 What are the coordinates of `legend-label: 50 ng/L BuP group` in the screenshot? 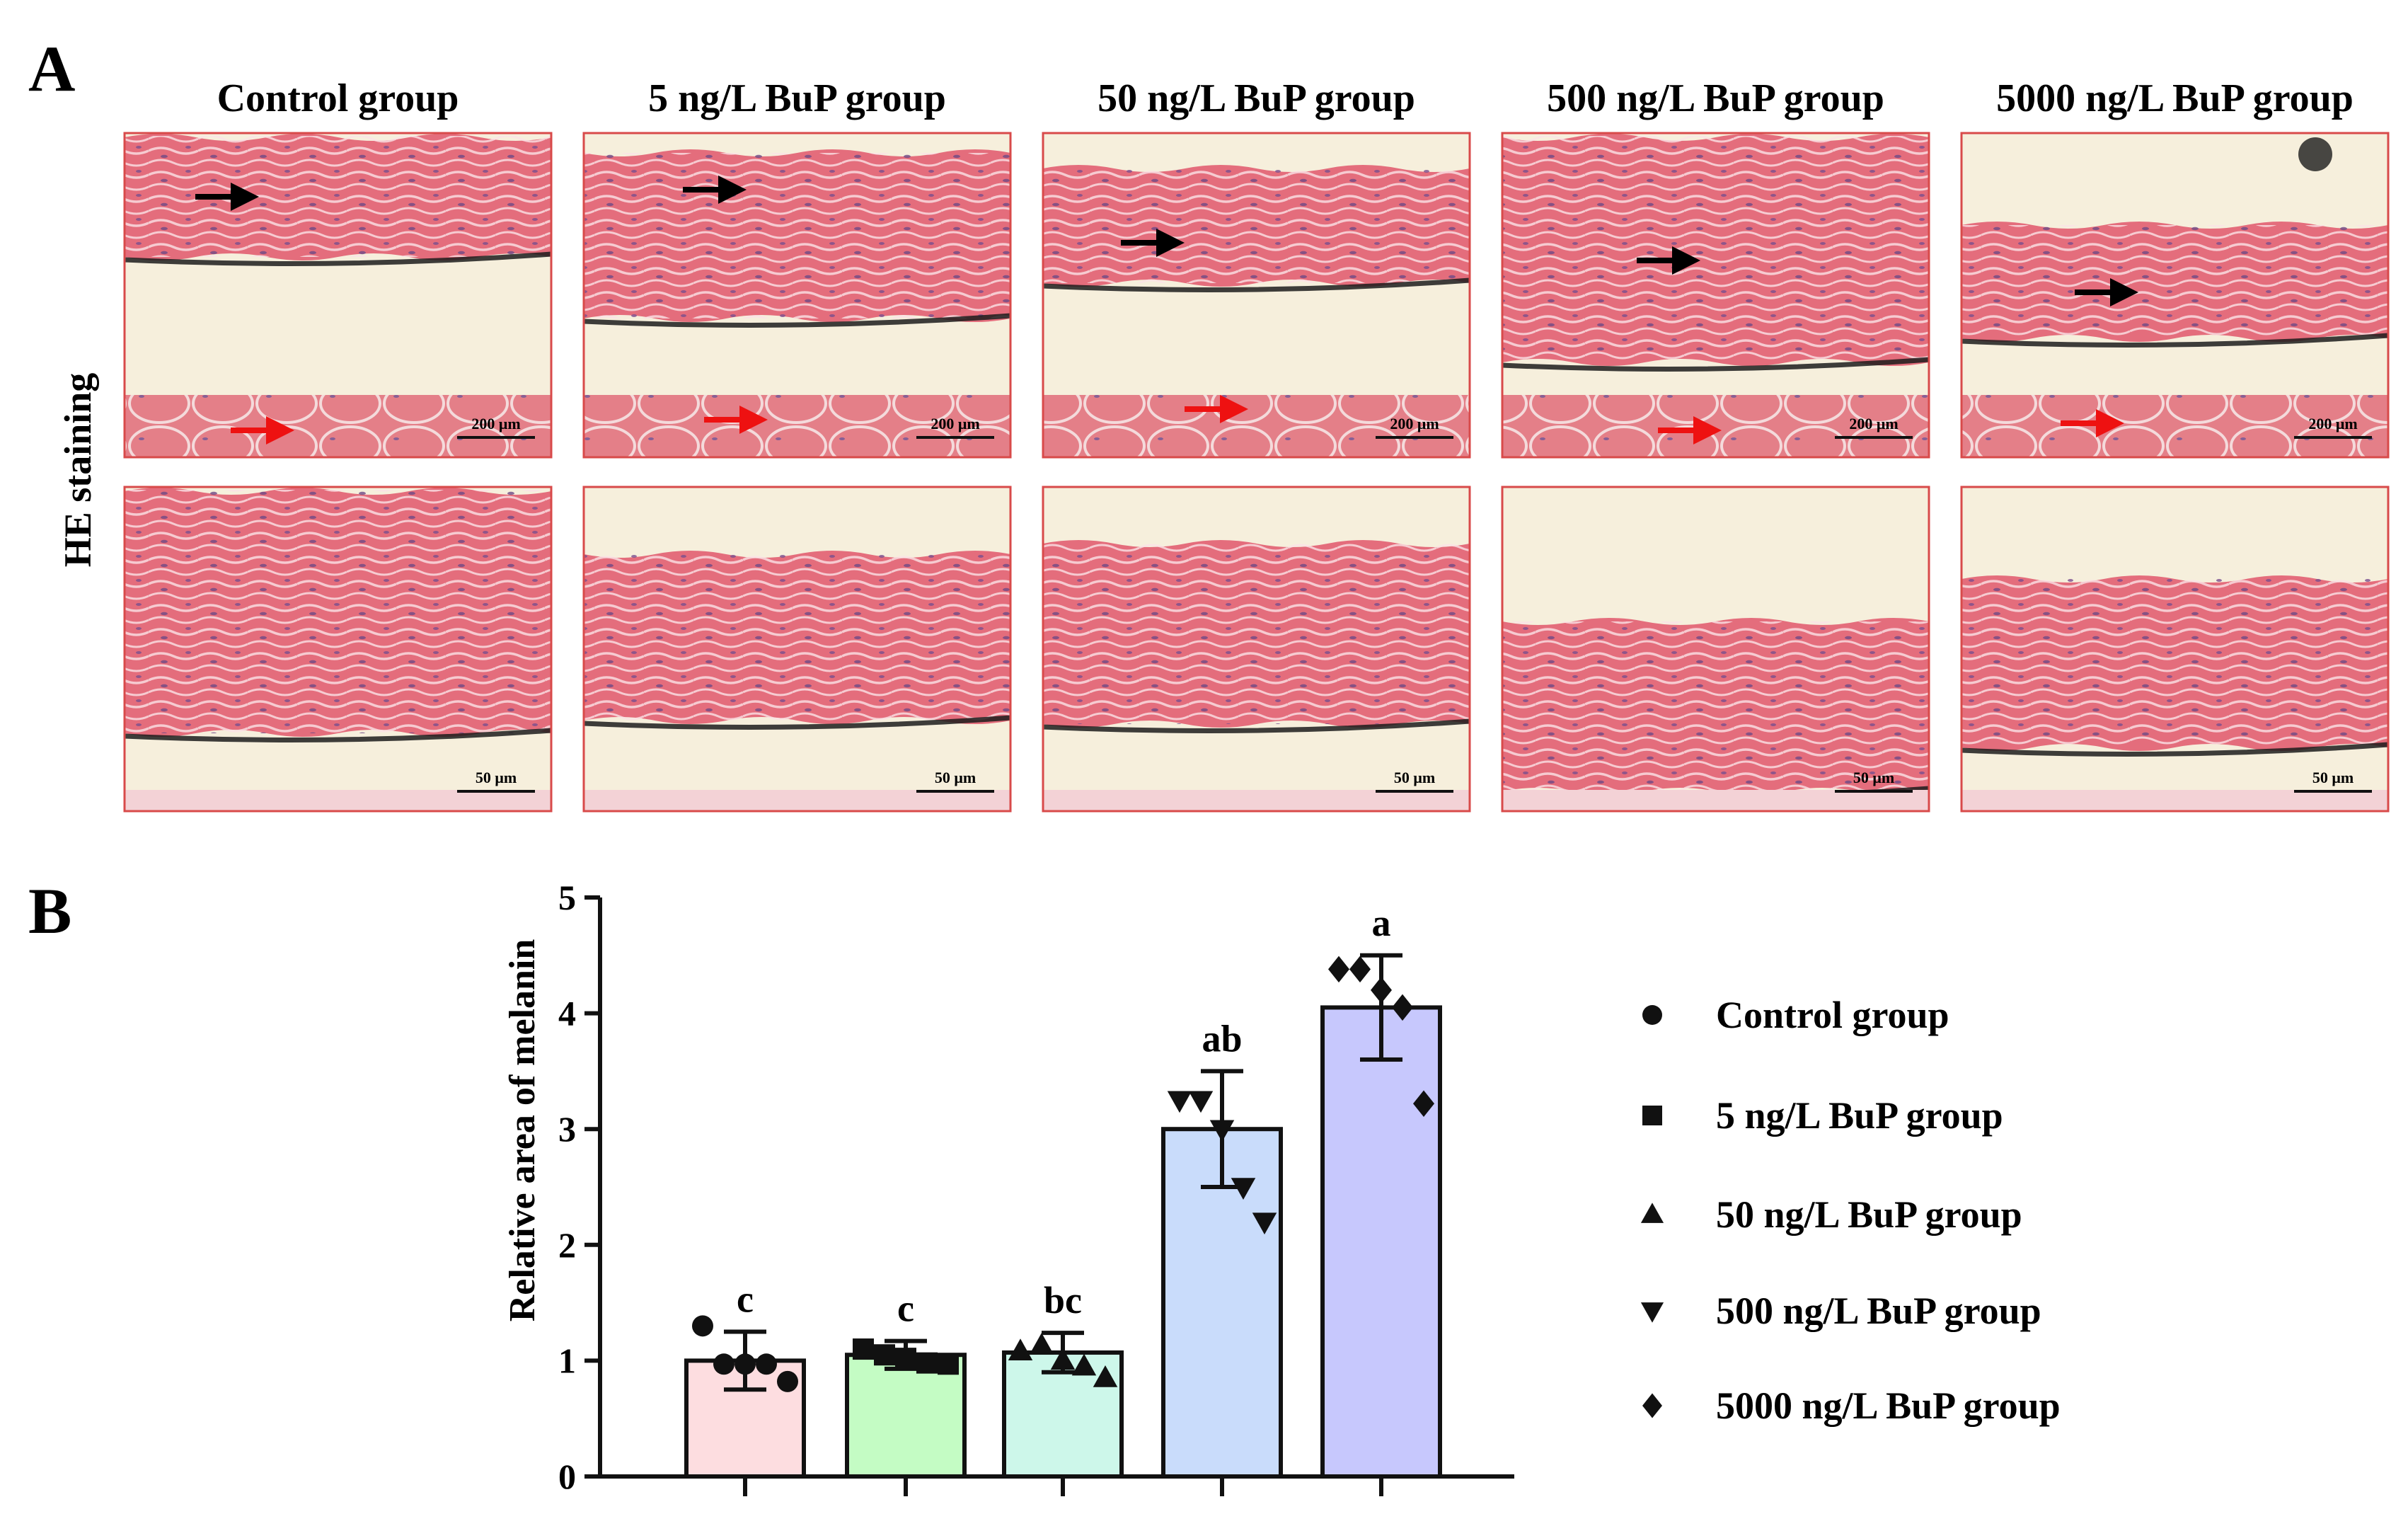 It's located at (1869, 1214).